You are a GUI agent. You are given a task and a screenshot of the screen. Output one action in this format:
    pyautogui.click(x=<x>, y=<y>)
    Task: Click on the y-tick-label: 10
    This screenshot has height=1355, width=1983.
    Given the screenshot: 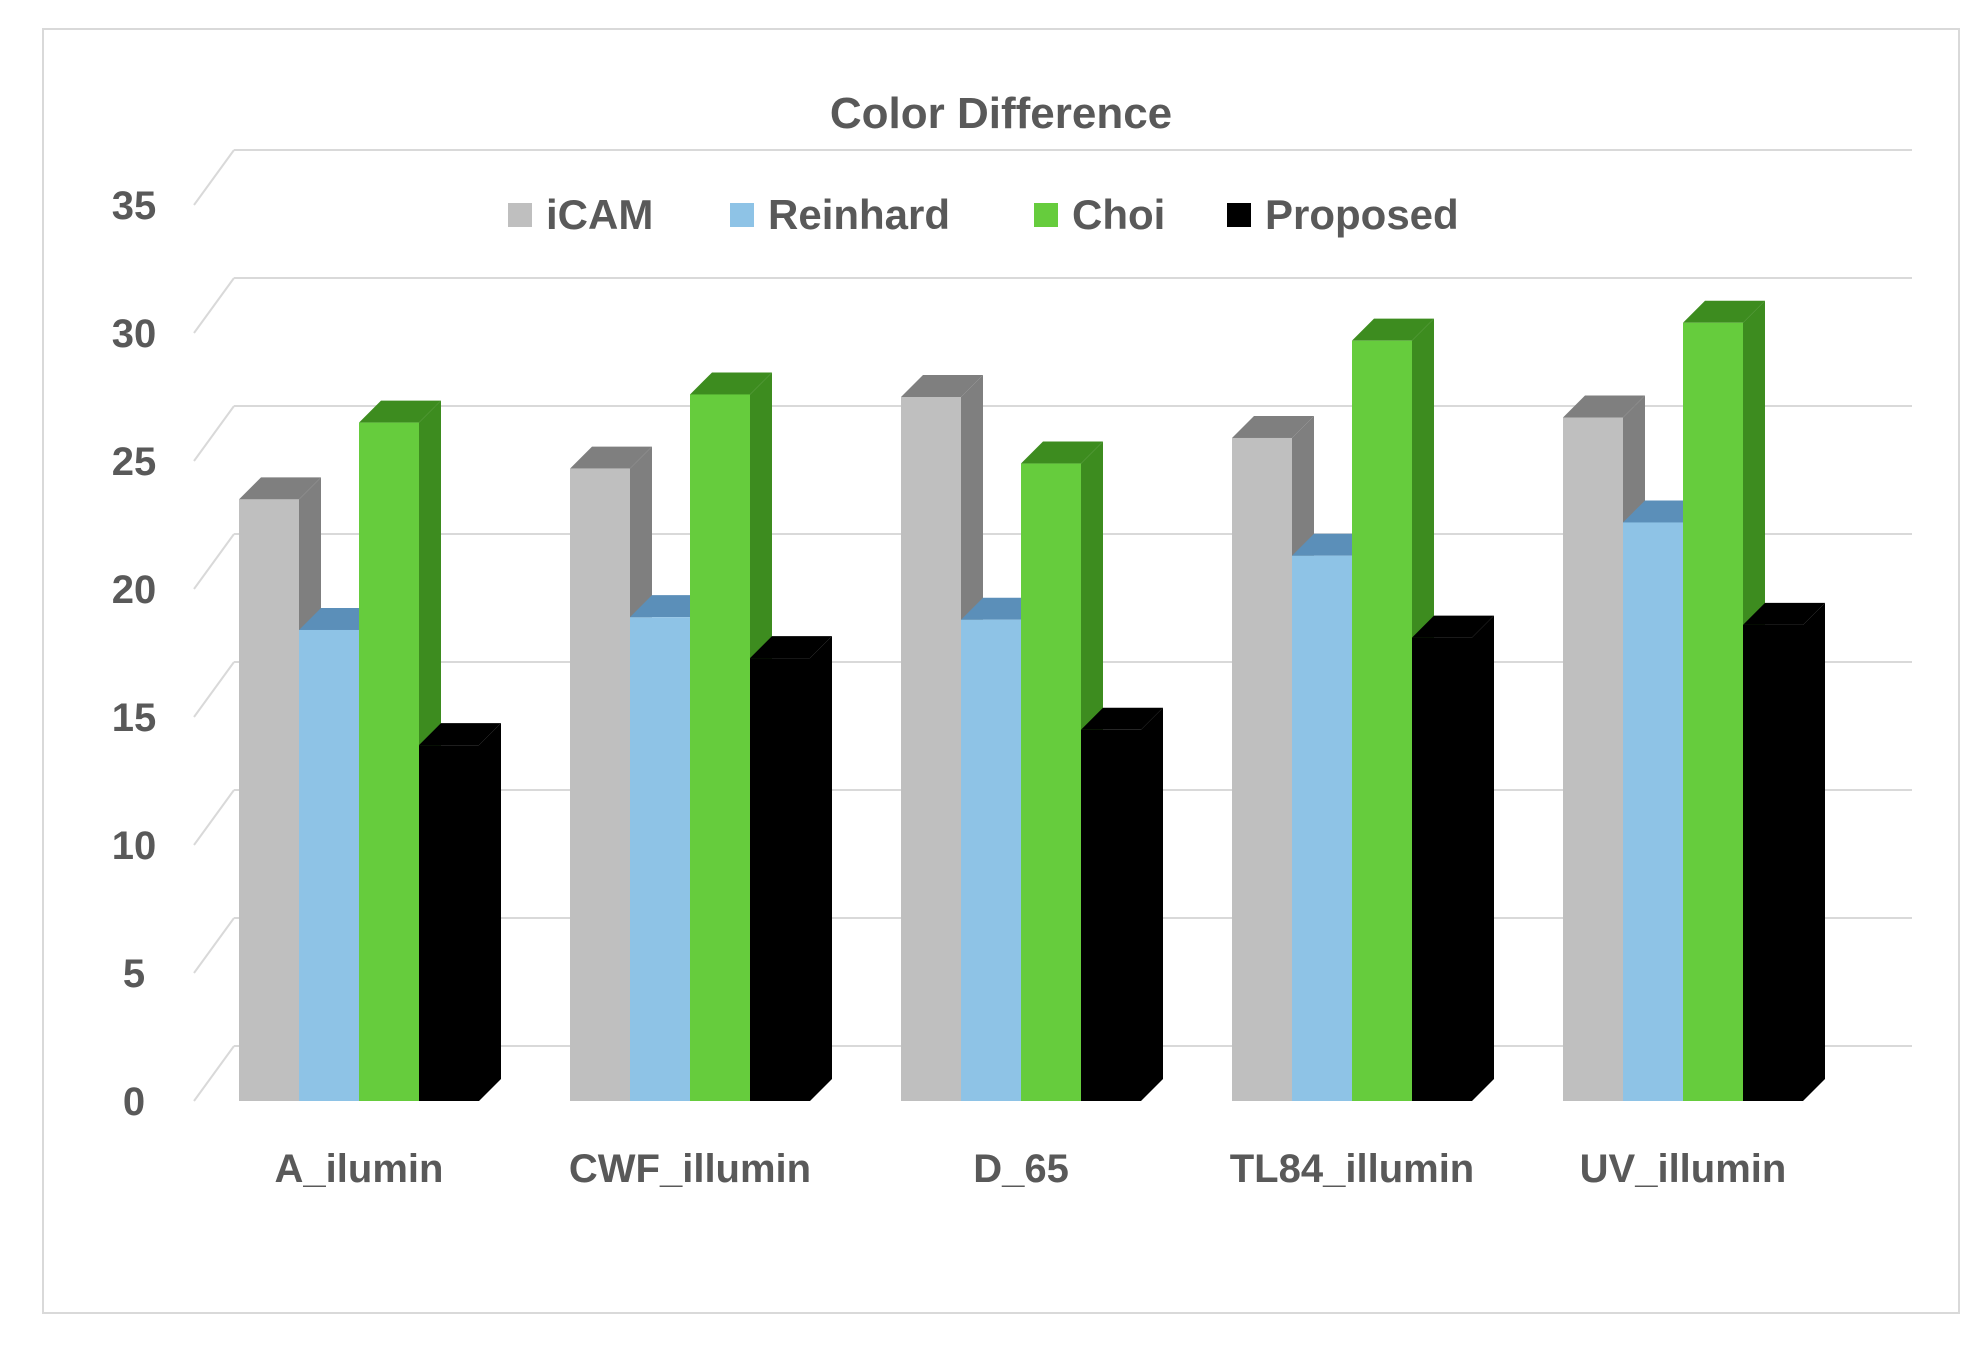 What is the action you would take?
    pyautogui.click(x=134, y=846)
    